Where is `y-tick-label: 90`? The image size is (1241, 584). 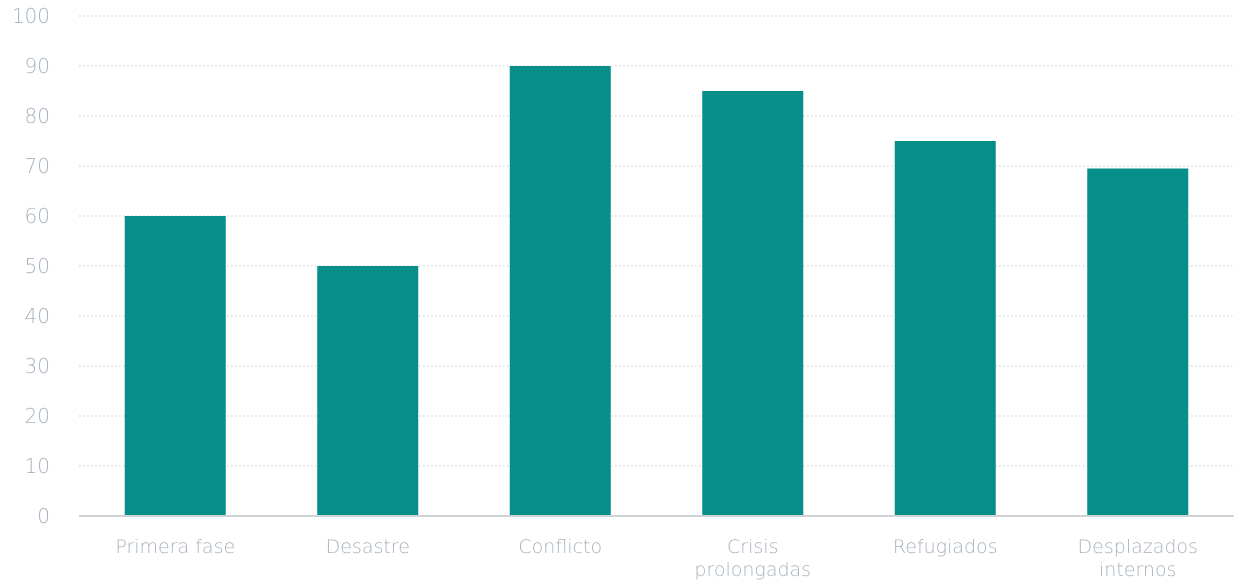 y-tick-label: 90 is located at coordinates (37, 66).